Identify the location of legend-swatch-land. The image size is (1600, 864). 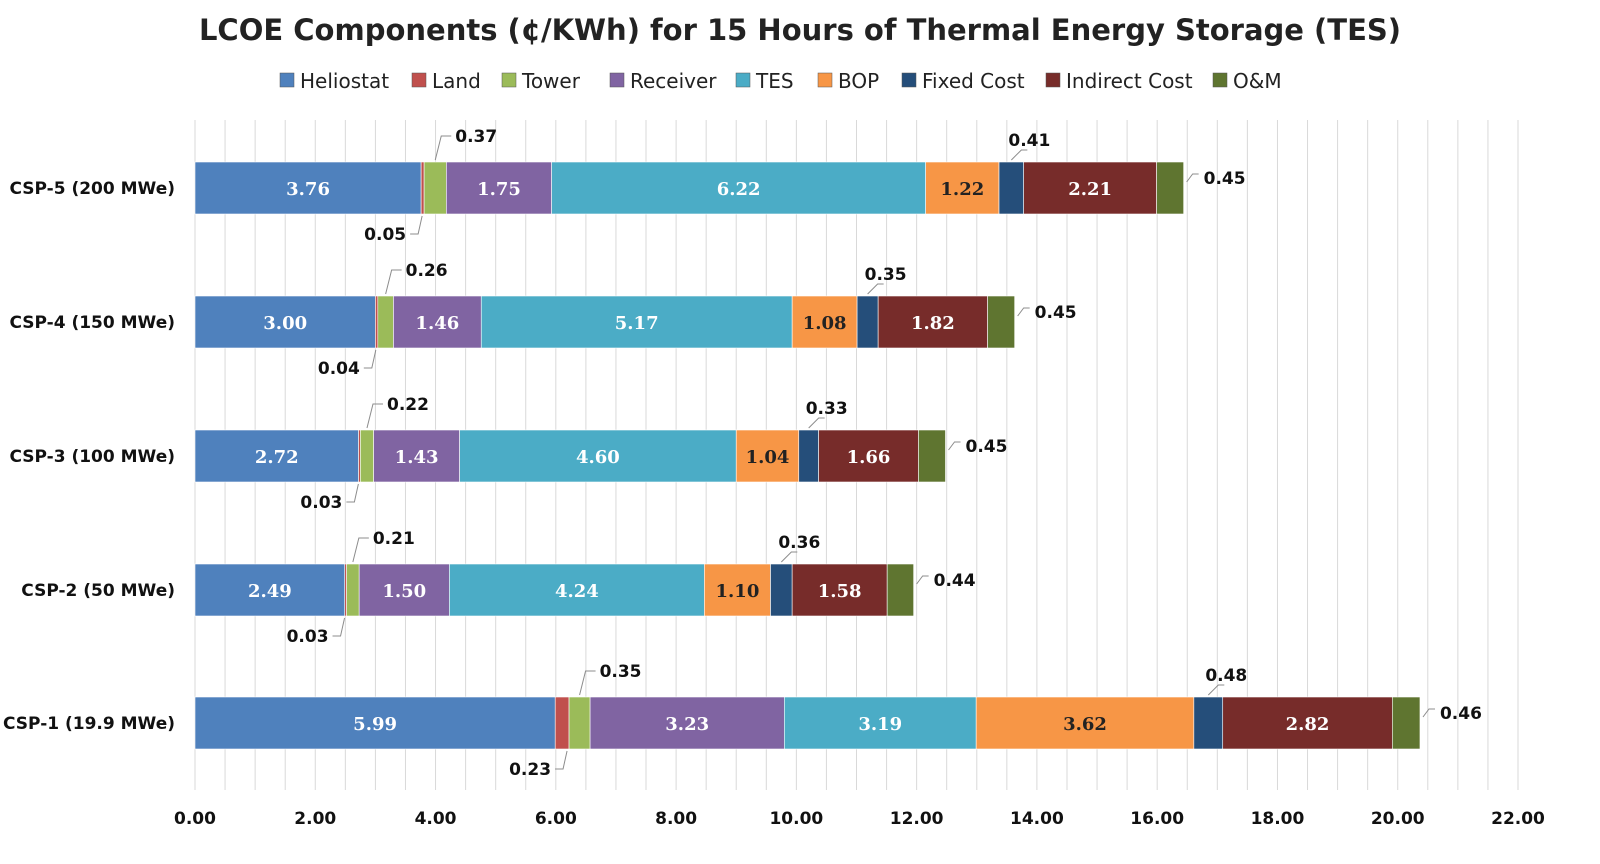
(419, 80).